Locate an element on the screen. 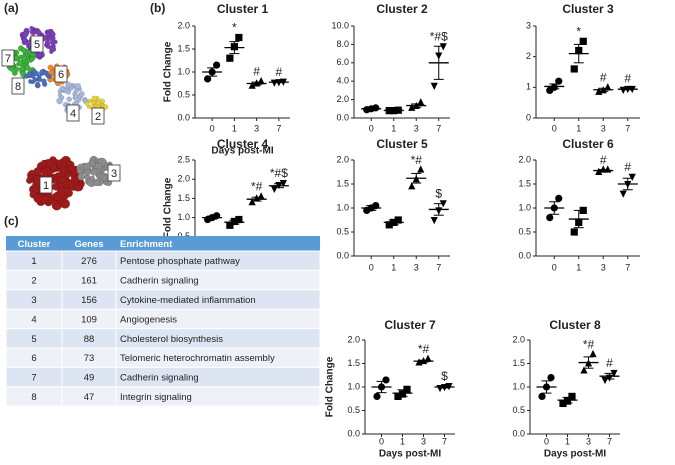 The height and width of the screenshot is (465, 675). node-label: 3 is located at coordinates (114, 174).